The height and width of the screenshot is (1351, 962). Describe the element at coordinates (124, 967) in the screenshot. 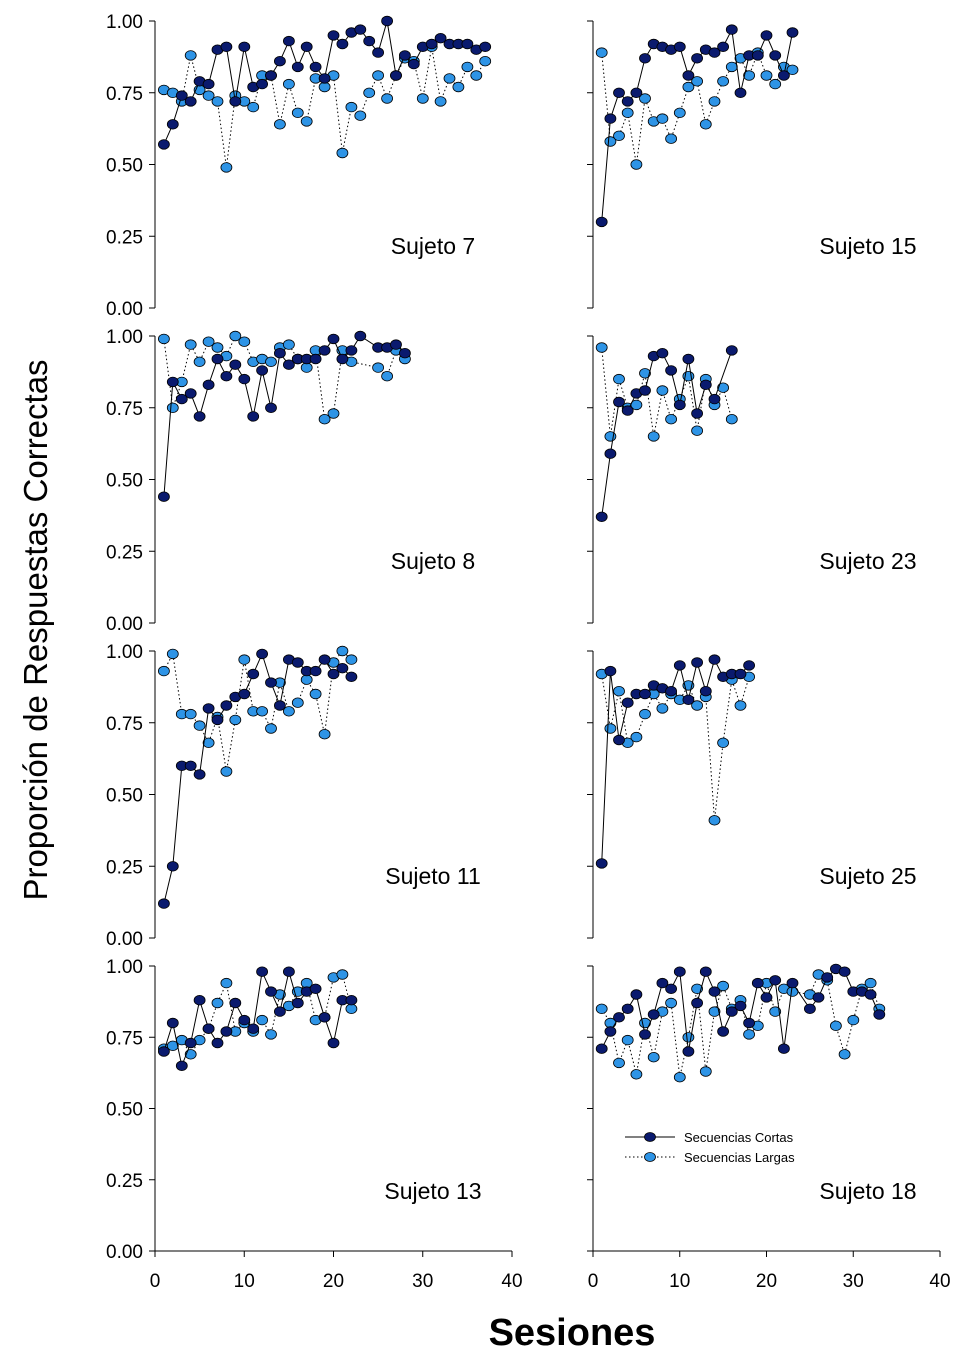

I see `y-tick-label: 1.00` at that location.